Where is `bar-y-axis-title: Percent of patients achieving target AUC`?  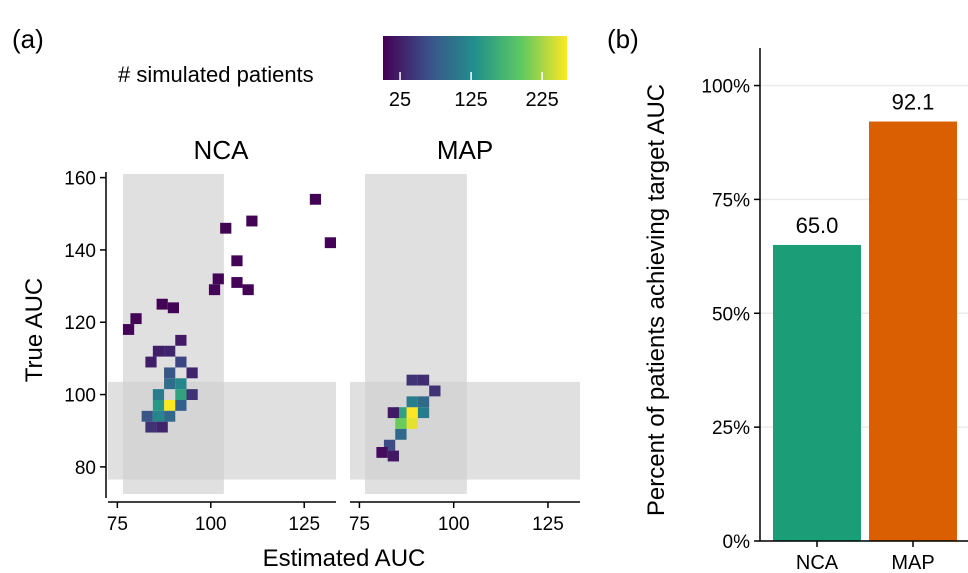 bar-y-axis-title: Percent of patients achieving target AUC is located at coordinates (656, 300).